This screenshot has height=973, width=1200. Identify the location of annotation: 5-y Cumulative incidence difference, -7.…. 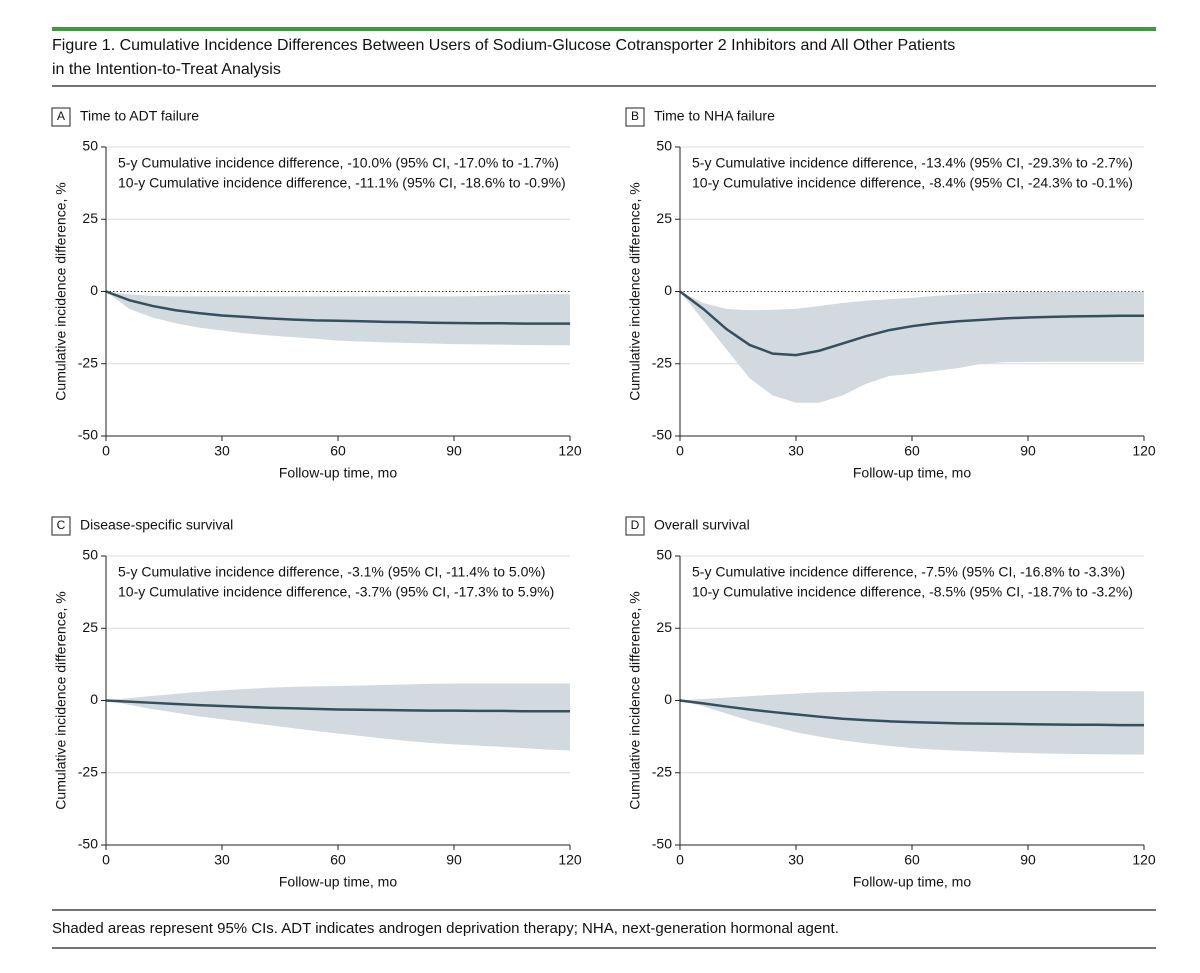
(908, 572).